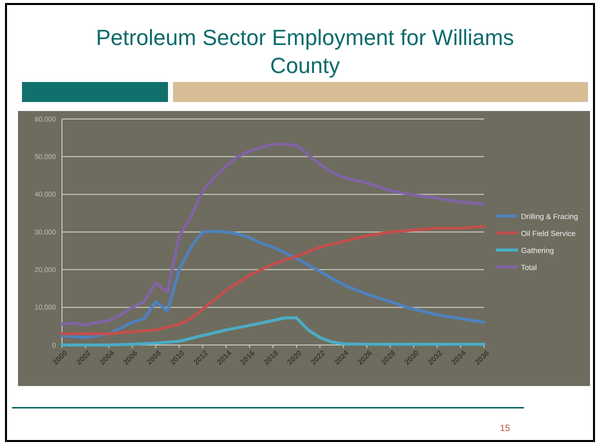 The image size is (600, 445). I want to click on line-series, so click(273, 331).